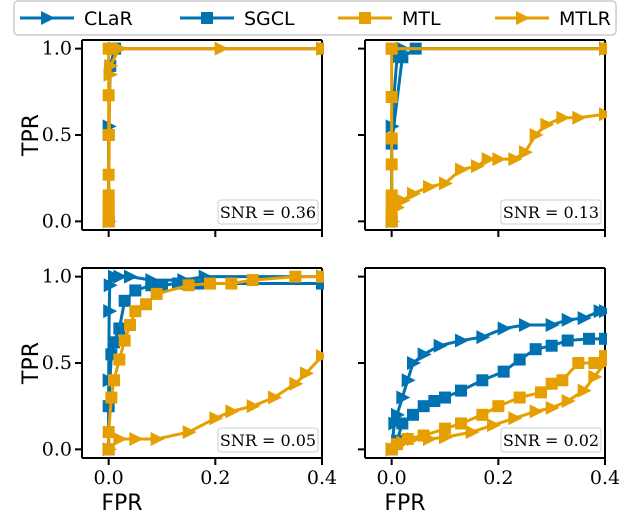 This screenshot has width=630, height=516. I want to click on series-line-clar, so click(497, 134).